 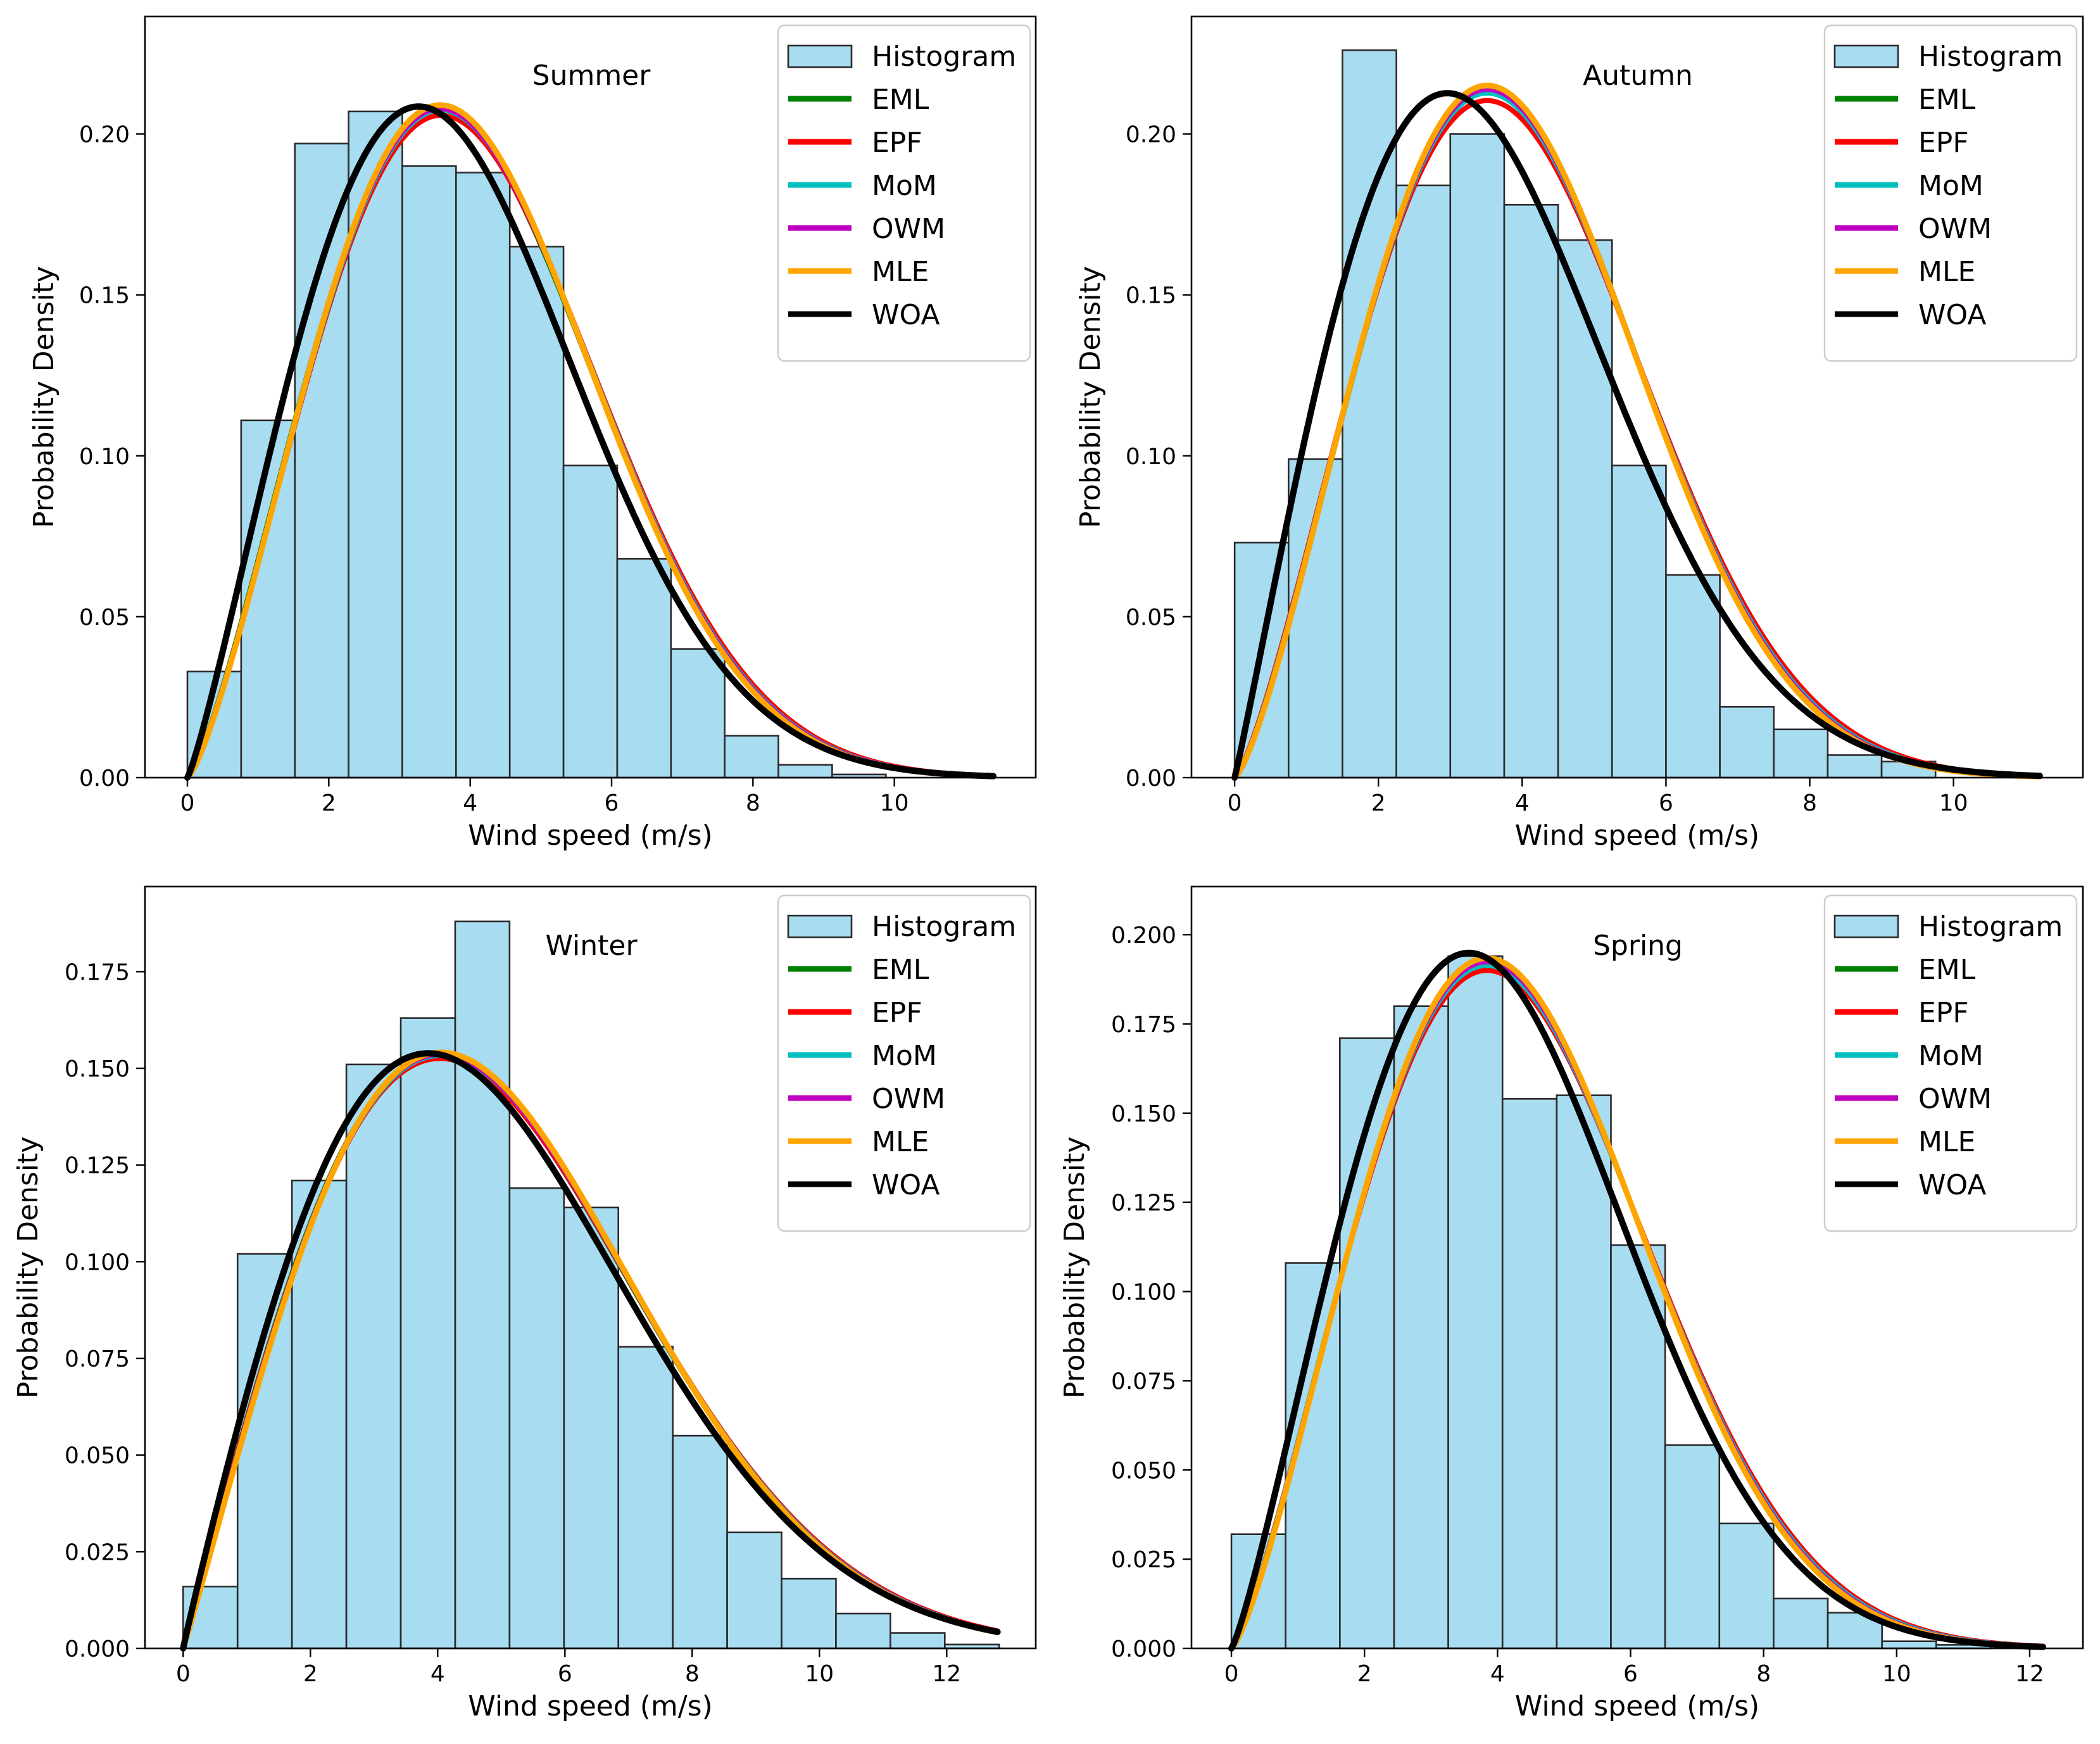 I want to click on panel-title: Spring, so click(x=1638, y=946).